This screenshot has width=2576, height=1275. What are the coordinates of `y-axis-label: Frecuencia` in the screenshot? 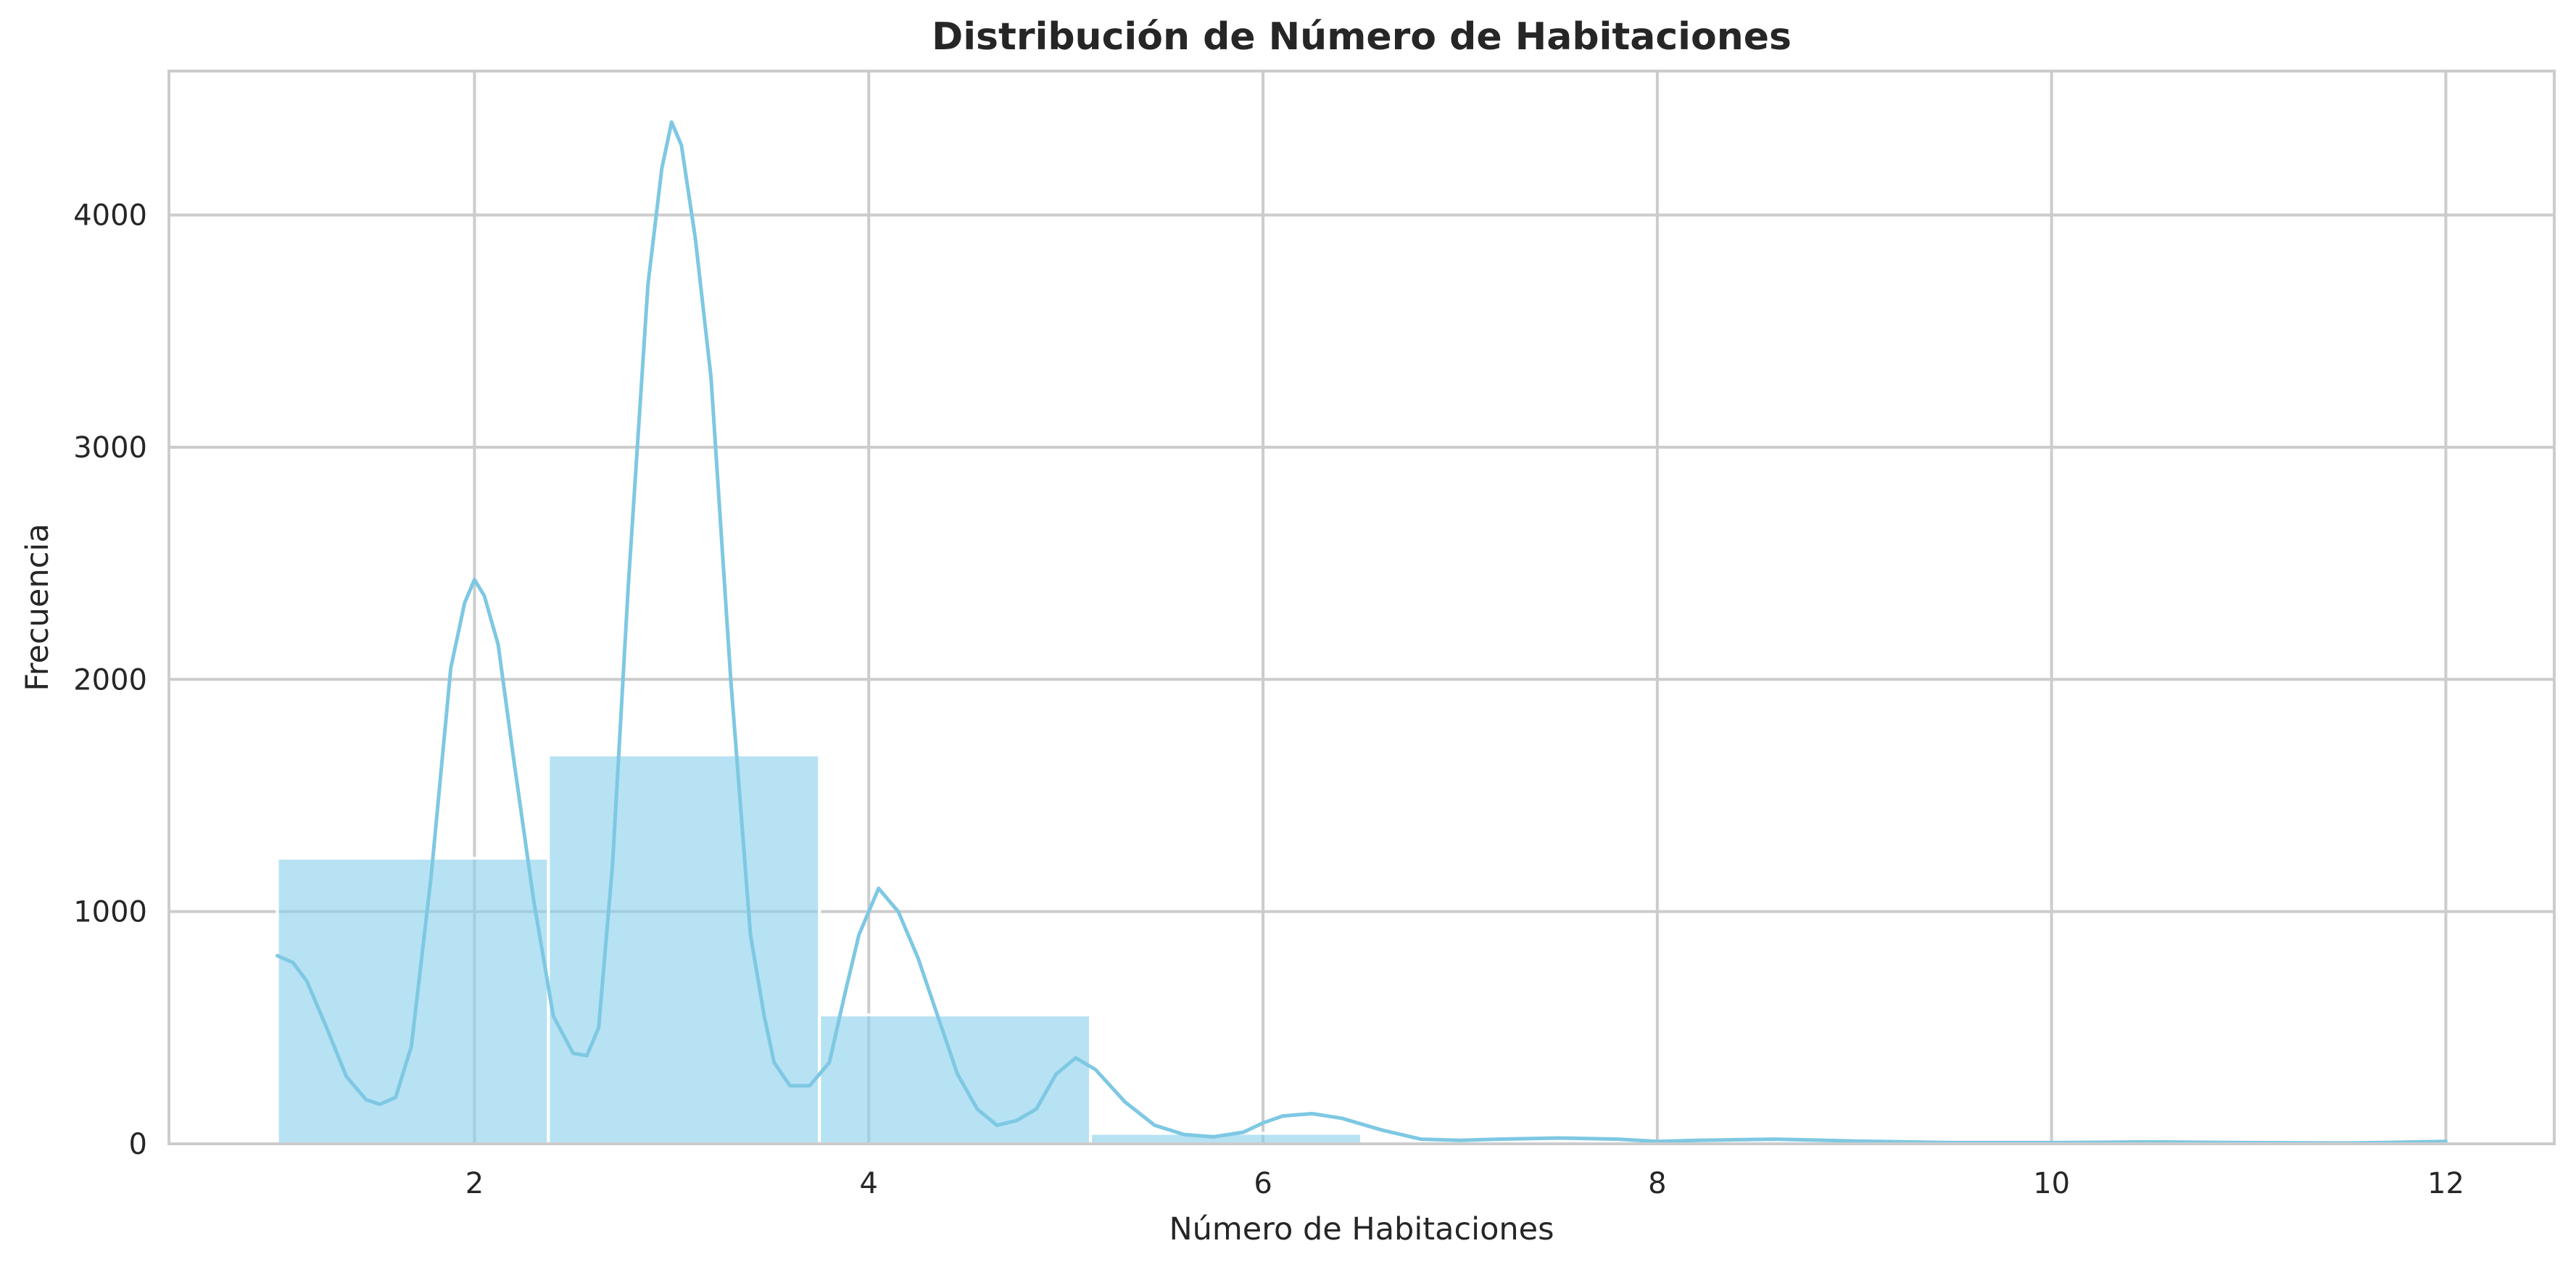 It's located at (38, 607).